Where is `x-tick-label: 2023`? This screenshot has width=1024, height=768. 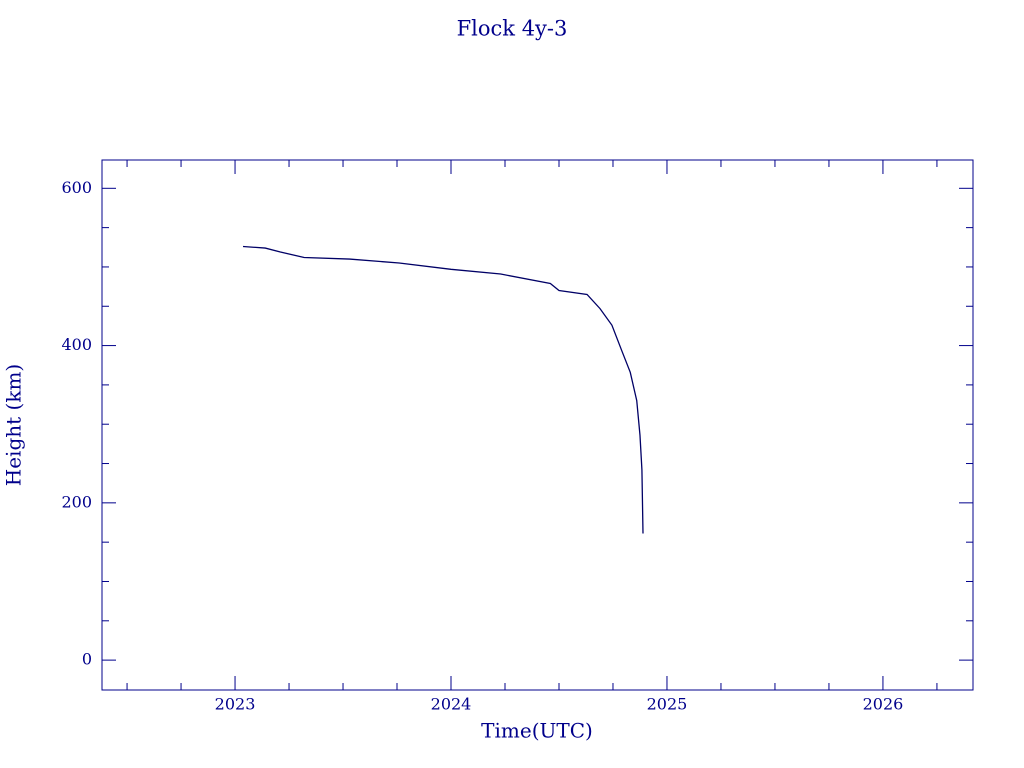 x-tick-label: 2023 is located at coordinates (235, 704).